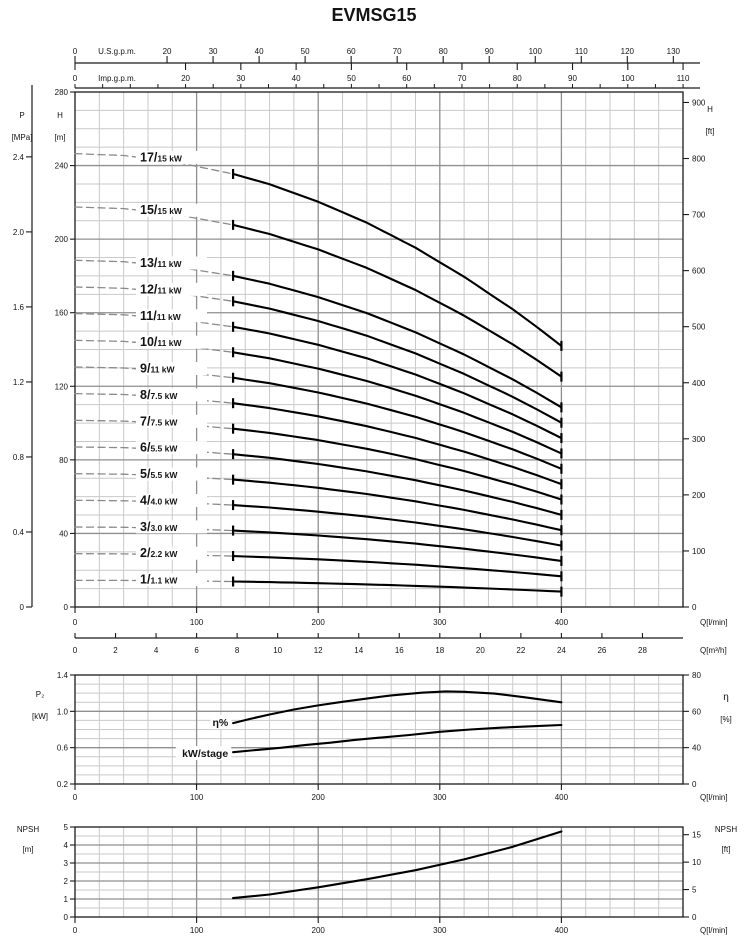 Image resolution: width=748 pixels, height=939 pixels. What do you see at coordinates (159, 421) in the screenshot?
I see `curve-label-7-stage: 7/7.5 kW` at bounding box center [159, 421].